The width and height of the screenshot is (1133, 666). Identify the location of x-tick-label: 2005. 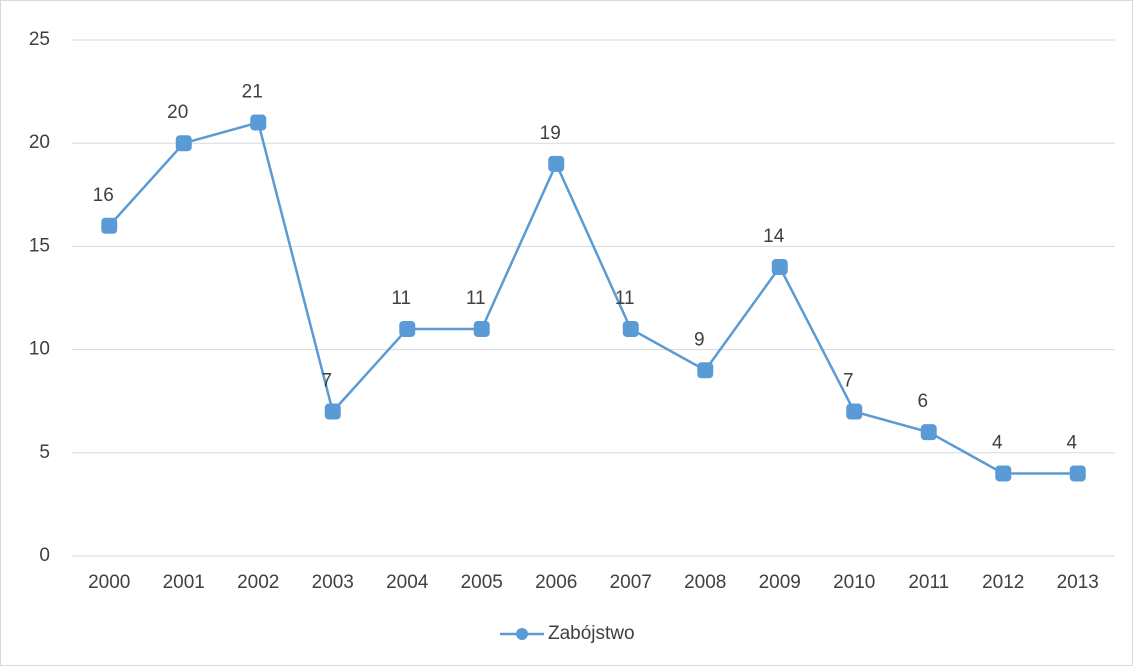
(482, 582).